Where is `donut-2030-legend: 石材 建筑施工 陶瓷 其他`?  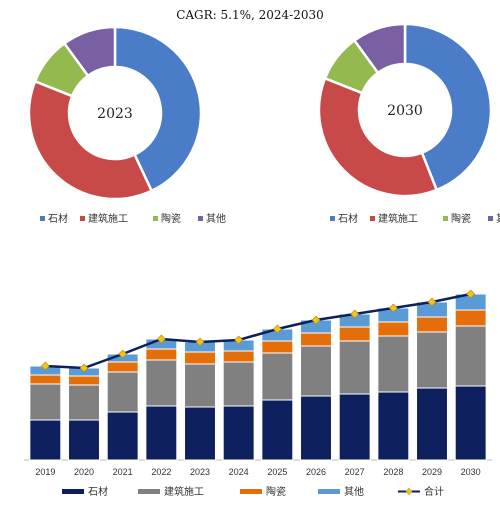
donut-2030-legend: 石材 建筑施工 陶瓷 其他 is located at coordinates (415, 218).